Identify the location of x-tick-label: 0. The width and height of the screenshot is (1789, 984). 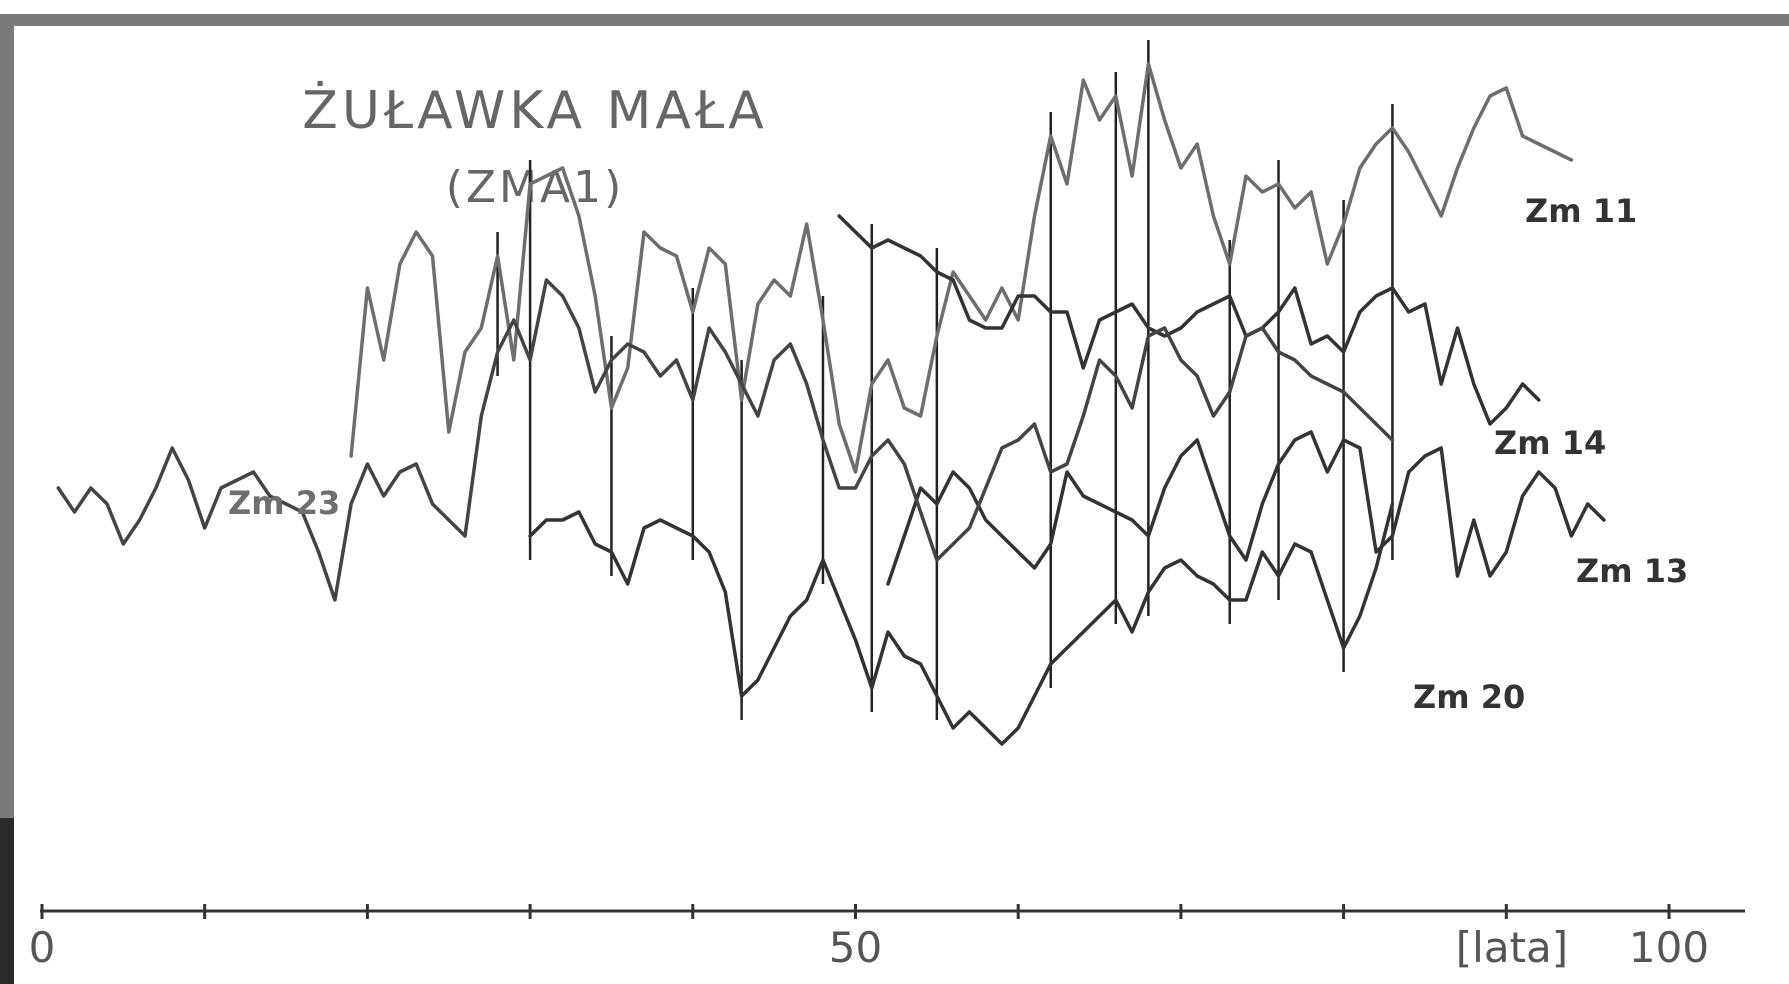
(42, 947).